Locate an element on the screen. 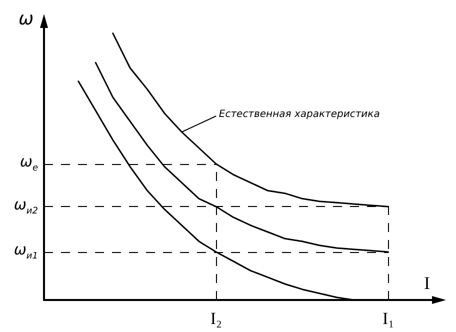 The image size is (456, 332). ref-line-label: ω$_{и2}$ is located at coordinates (26, 205).